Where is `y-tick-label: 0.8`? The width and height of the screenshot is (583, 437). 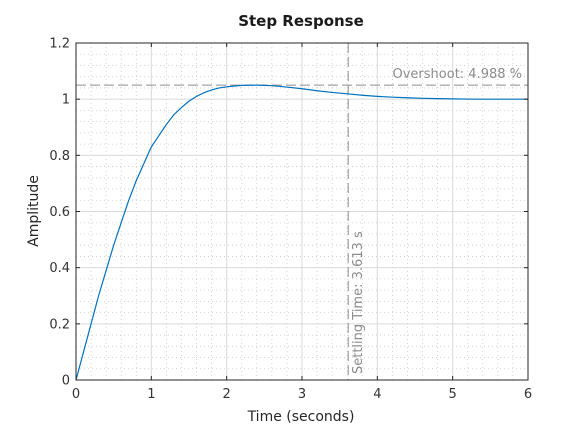 y-tick-label: 0.8 is located at coordinates (59, 156).